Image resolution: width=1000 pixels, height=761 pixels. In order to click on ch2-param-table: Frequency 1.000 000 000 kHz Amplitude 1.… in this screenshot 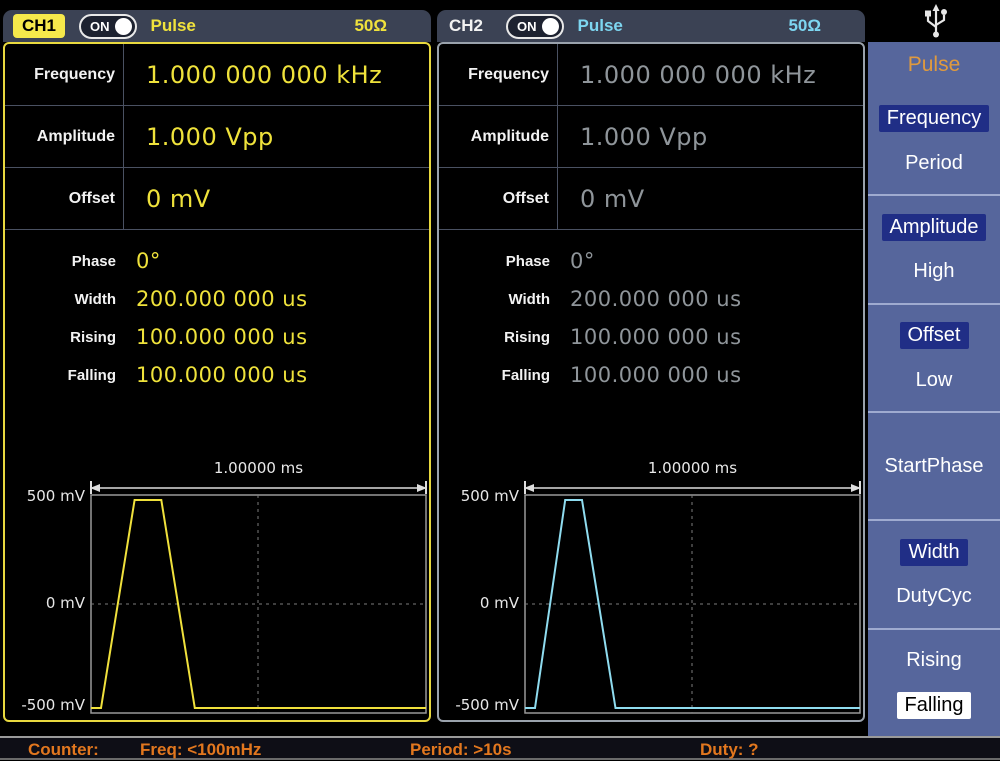, I will do `click(651, 137)`.